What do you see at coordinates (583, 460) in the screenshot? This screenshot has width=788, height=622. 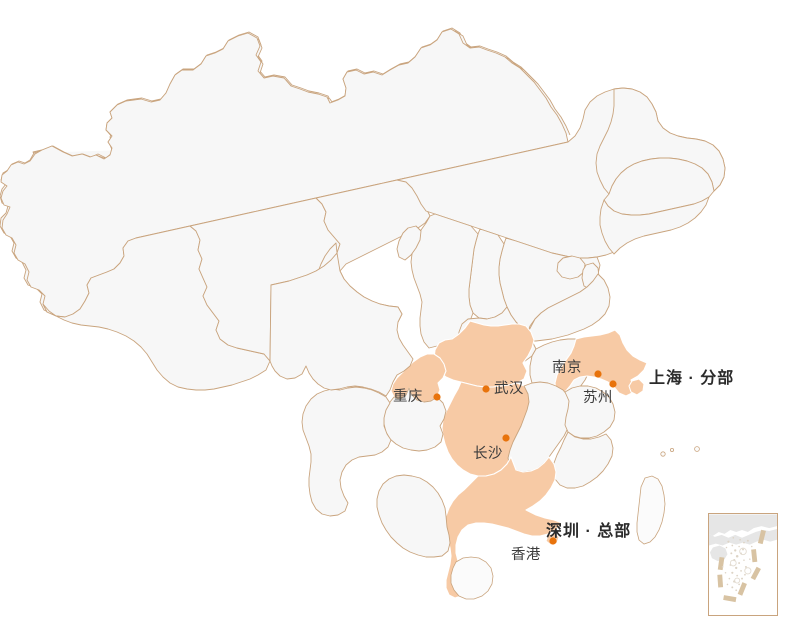 I see `fujian` at bounding box center [583, 460].